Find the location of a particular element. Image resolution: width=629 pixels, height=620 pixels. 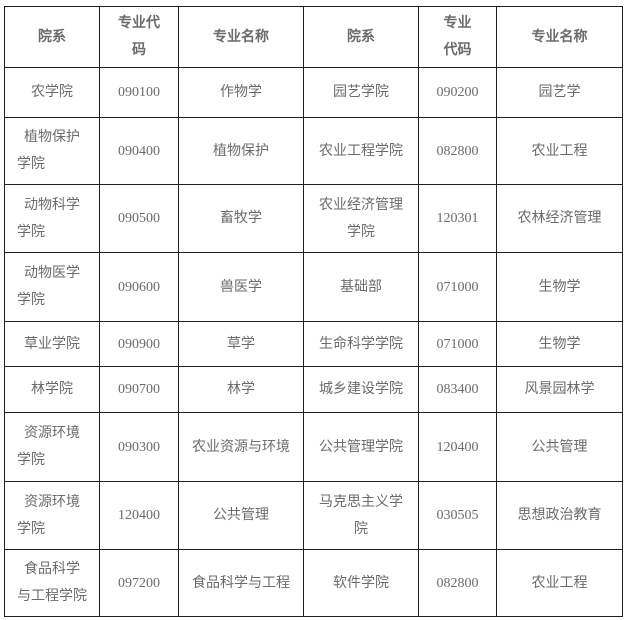

table-header: 院系 专业代码专业名称 院系 专业 代码 专业名称 is located at coordinates (313, 37).